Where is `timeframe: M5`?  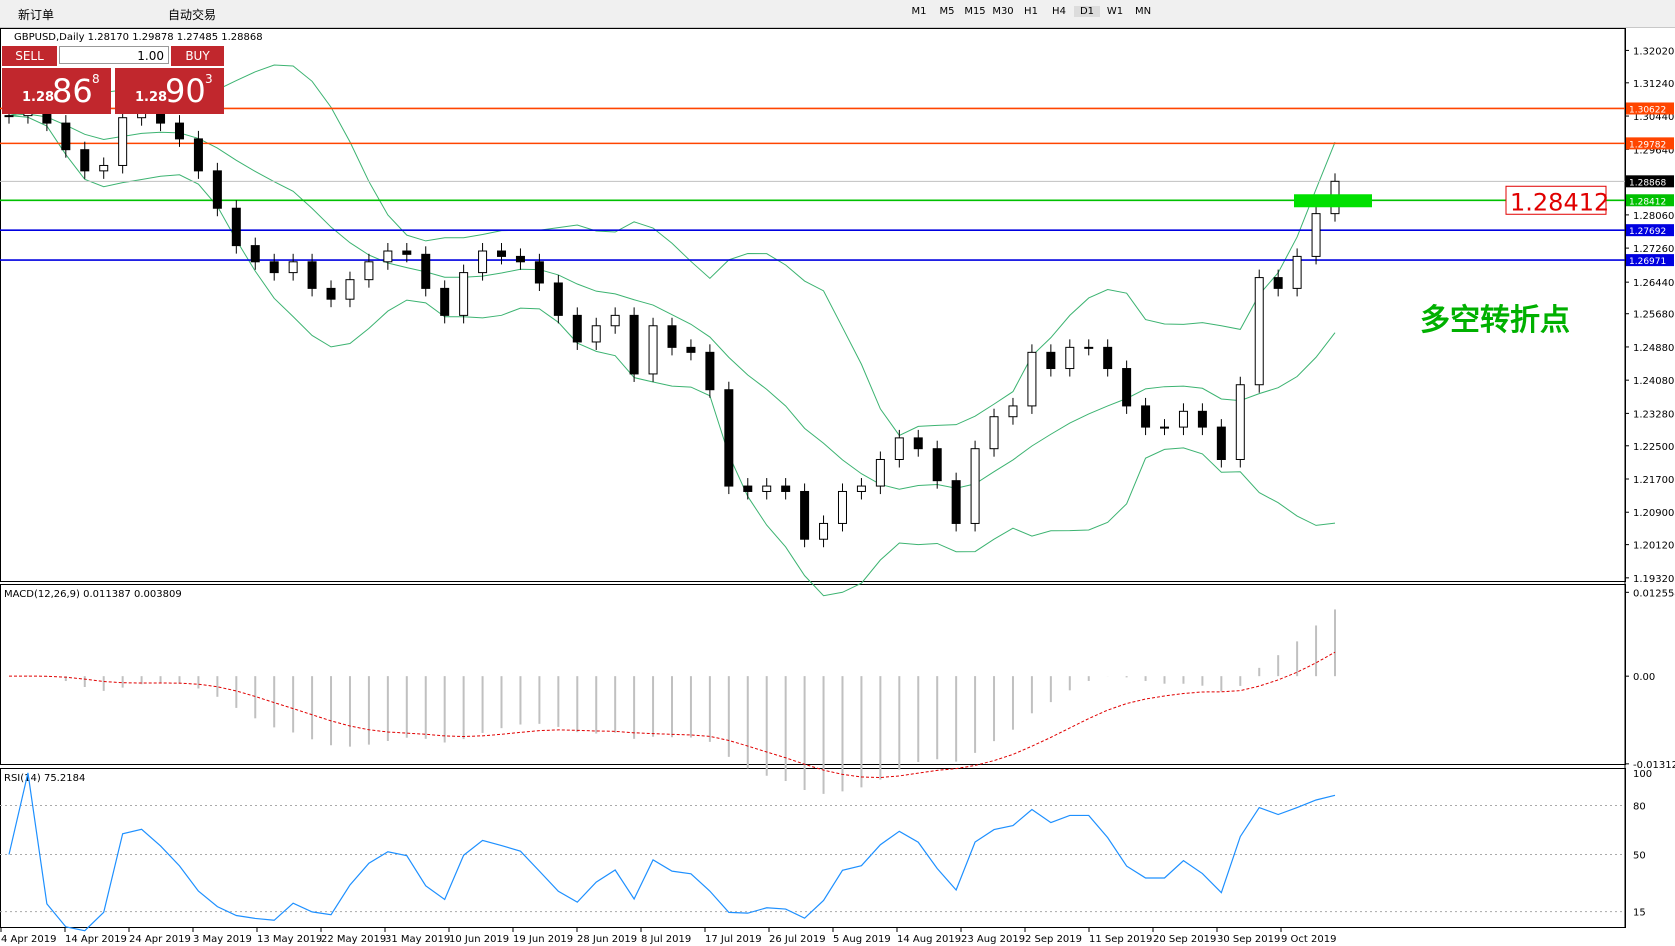 timeframe: M5 is located at coordinates (947, 11).